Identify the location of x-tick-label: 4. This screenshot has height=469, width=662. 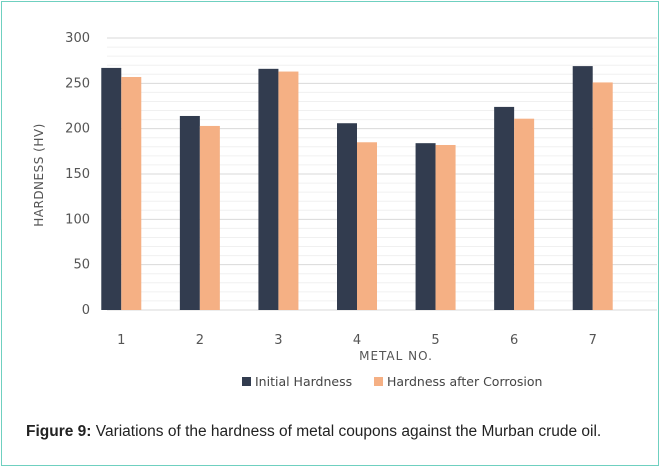
(357, 340).